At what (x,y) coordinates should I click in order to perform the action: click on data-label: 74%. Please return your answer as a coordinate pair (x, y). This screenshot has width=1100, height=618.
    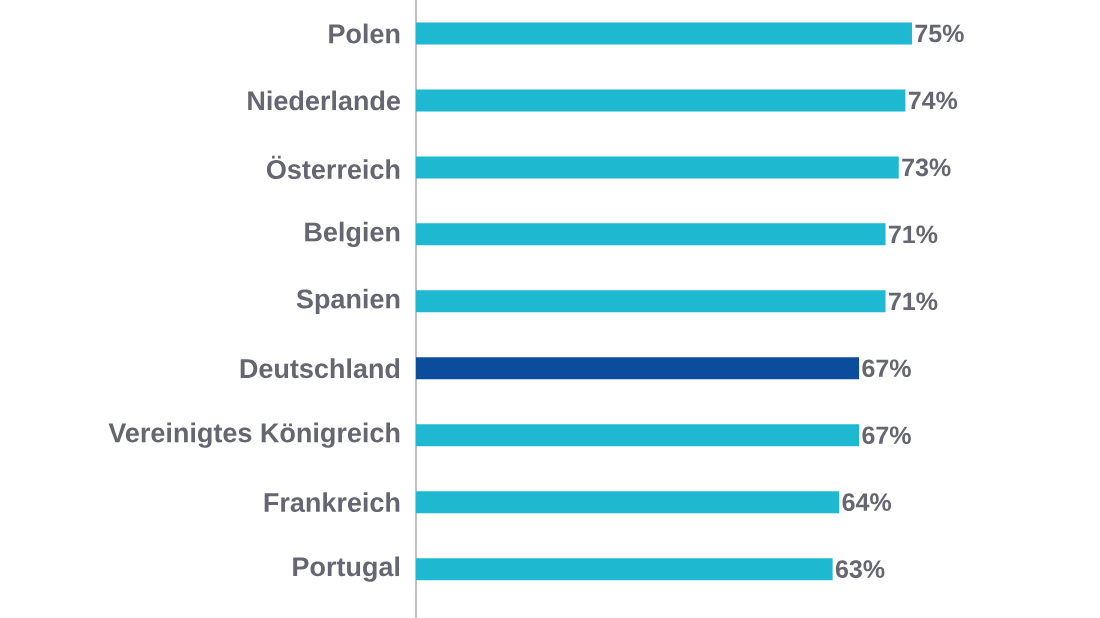
    Looking at the image, I should click on (933, 100).